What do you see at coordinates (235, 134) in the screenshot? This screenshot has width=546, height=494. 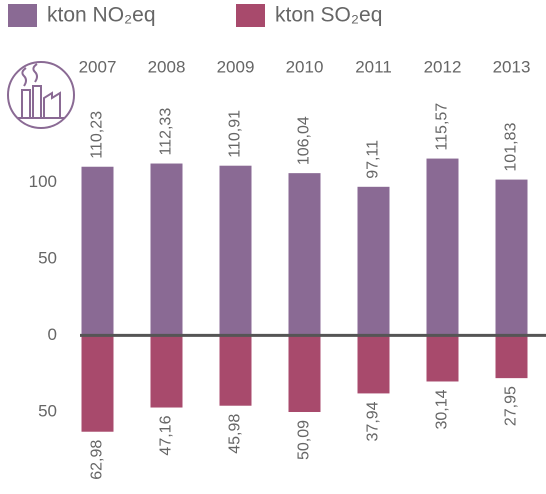 I see `value-label: 110,91` at bounding box center [235, 134].